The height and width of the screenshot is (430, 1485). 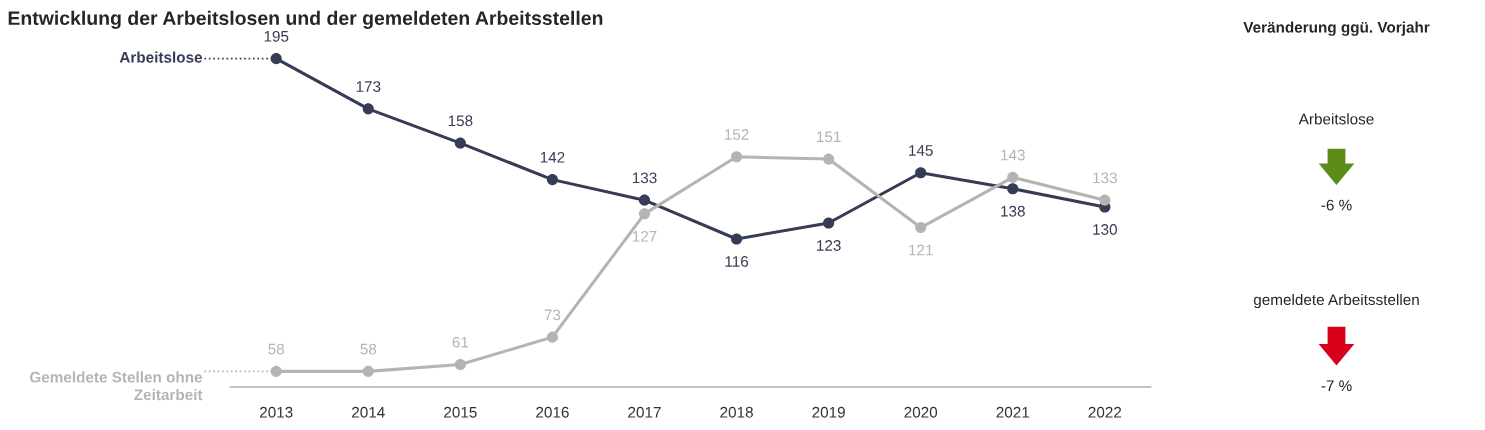 I want to click on x-tick-label: 2017, so click(x=644, y=412).